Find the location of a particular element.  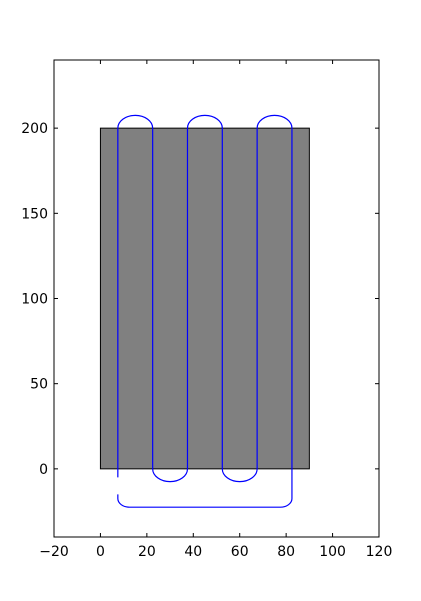

x-tick-label: 120 is located at coordinates (379, 552).